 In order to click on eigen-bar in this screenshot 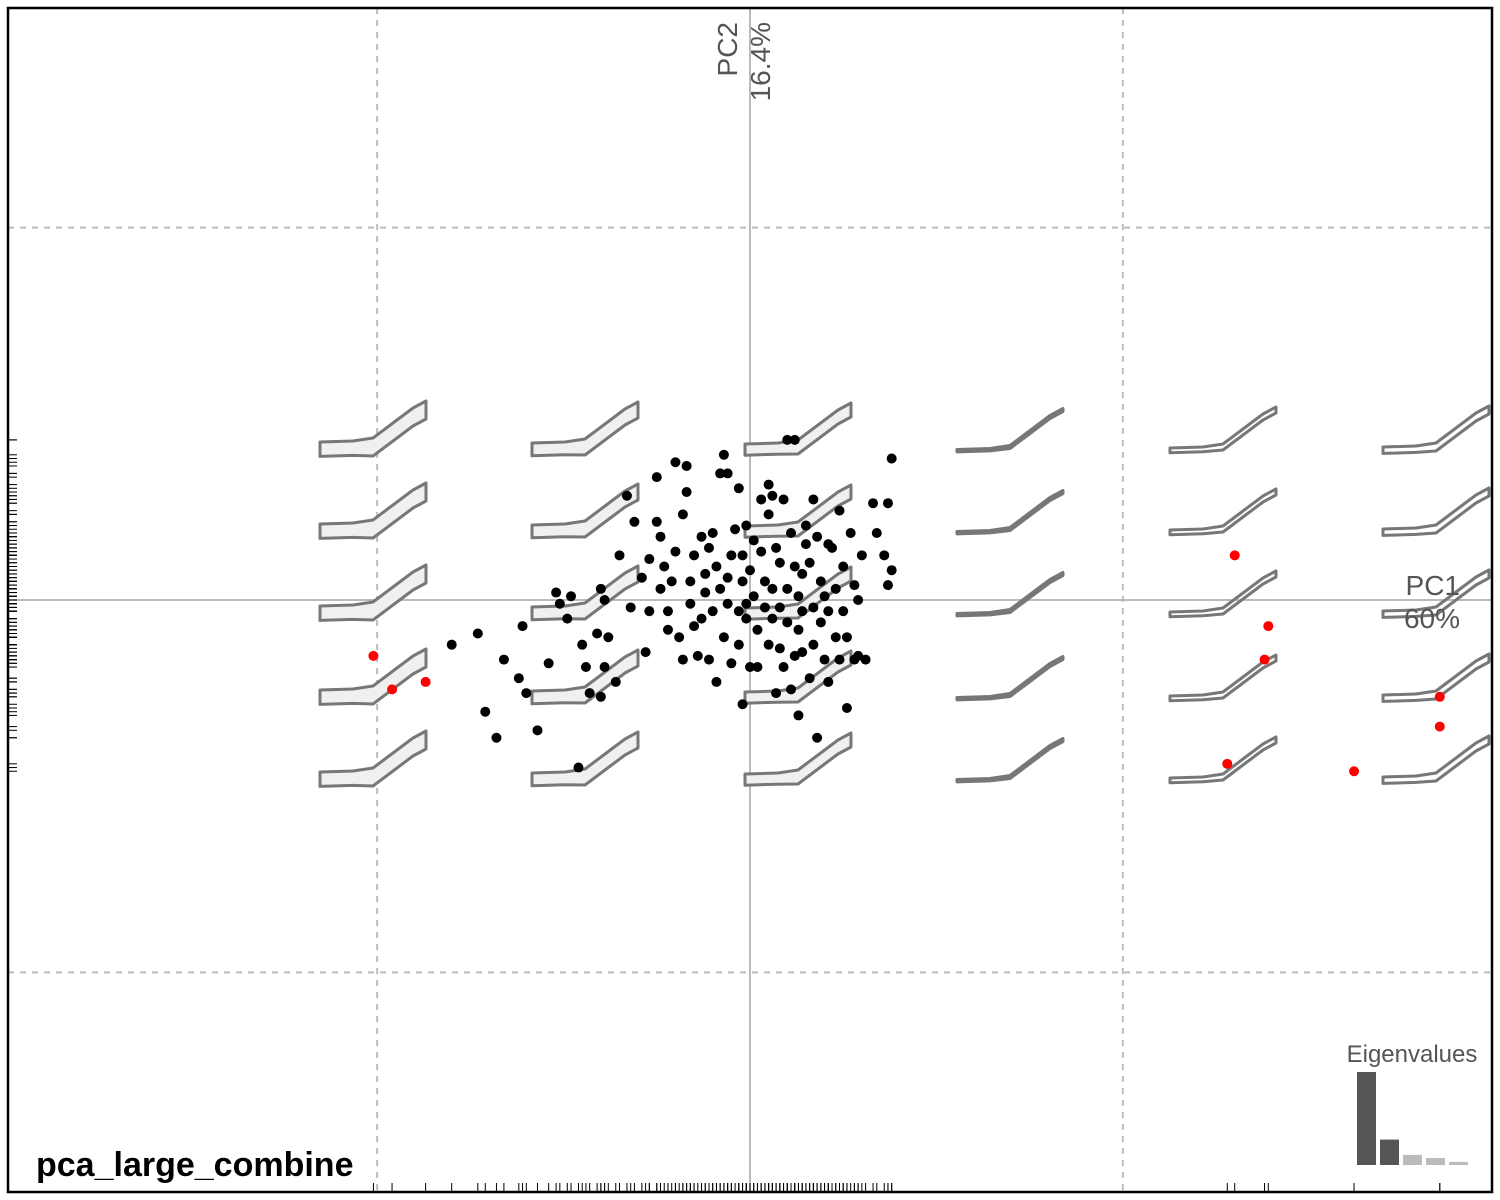, I will do `click(1412, 1159)`.